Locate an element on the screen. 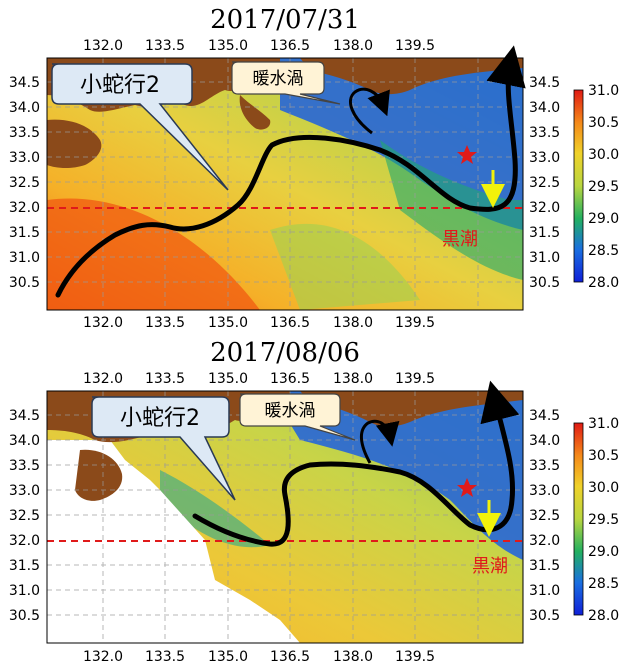 This screenshot has height=670, width=630. panel-2-colorbar: 31.0 30.5 30.0 29.5 29.0 28.5 28.0 is located at coordinates (596, 520).